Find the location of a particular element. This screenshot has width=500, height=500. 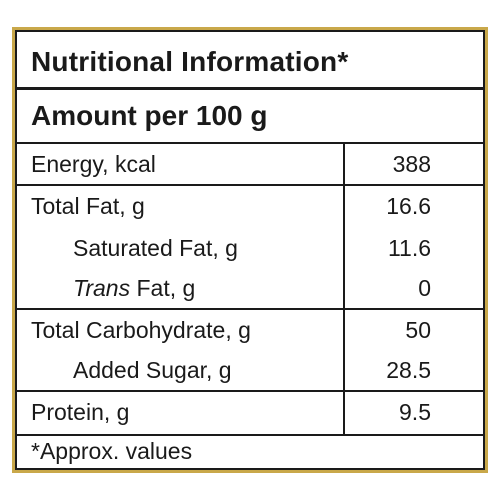

row-label: Total Carbohydrate, g is located at coordinates (141, 330).